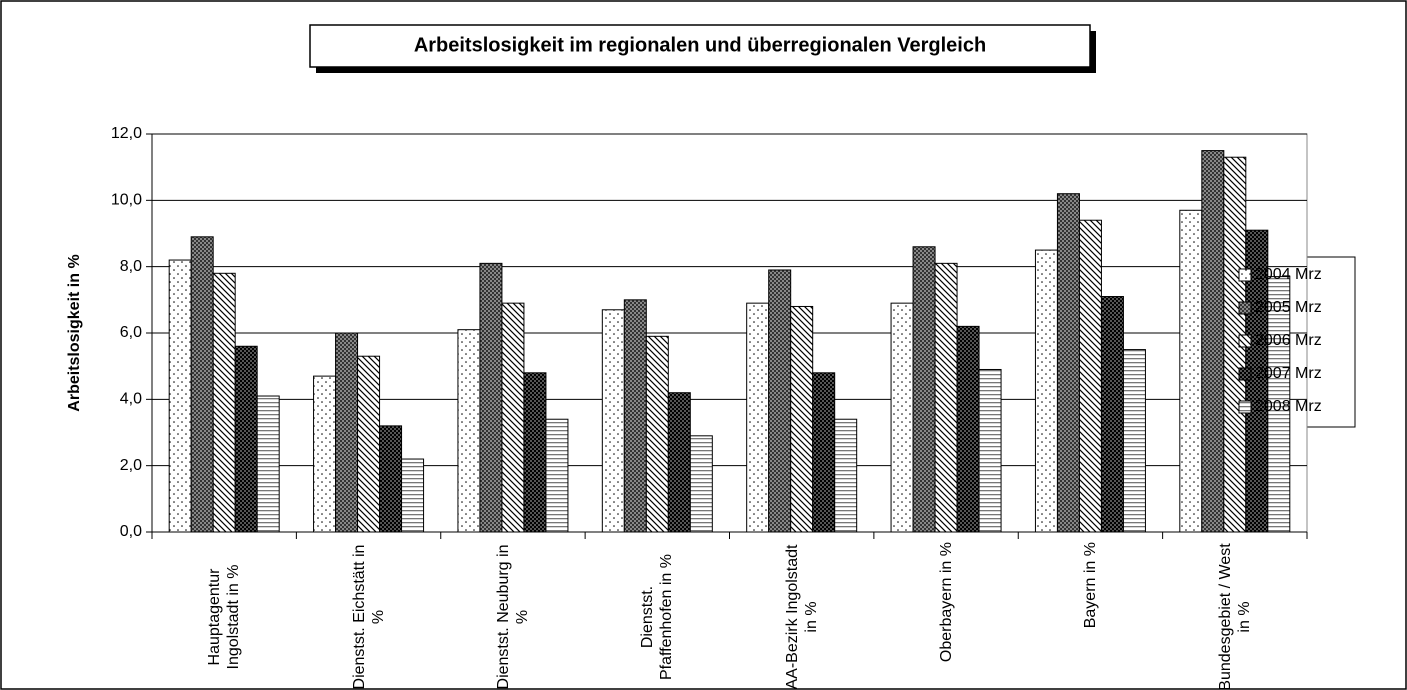  Describe the element at coordinates (1090, 585) in the screenshot. I see `x-tick-label: Bayern in %` at that location.